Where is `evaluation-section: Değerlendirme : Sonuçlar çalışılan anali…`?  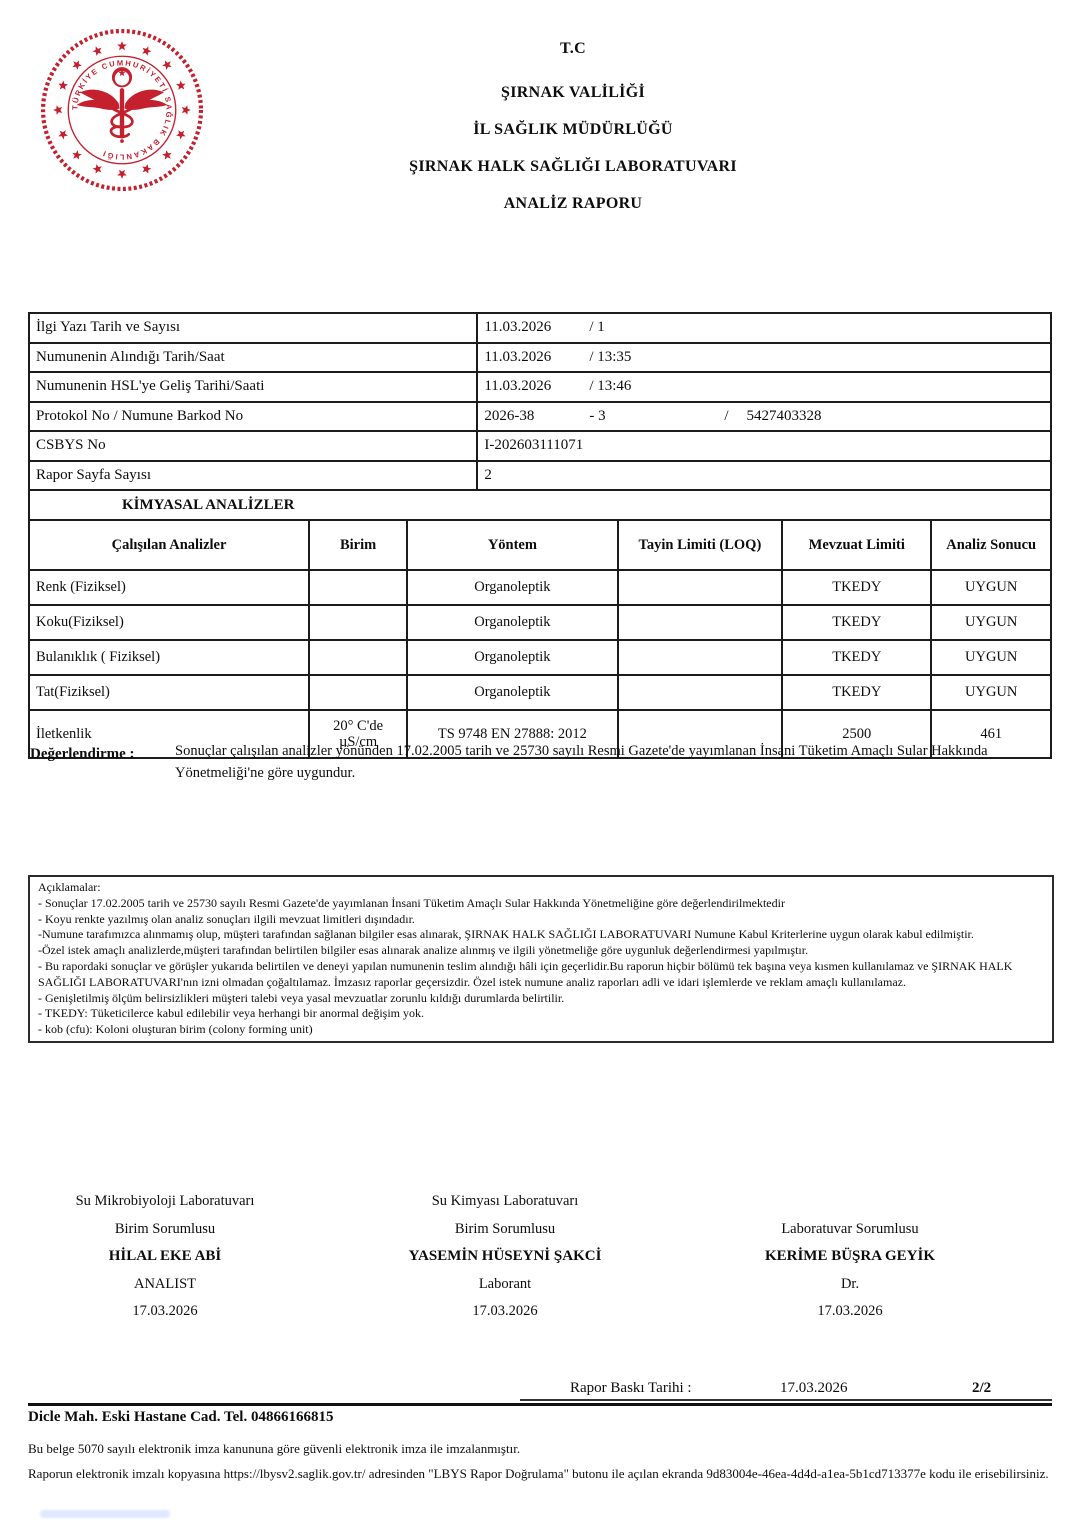 evaluation-section: Değerlendirme : Sonuçlar çalışılan anali… is located at coordinates (530, 762).